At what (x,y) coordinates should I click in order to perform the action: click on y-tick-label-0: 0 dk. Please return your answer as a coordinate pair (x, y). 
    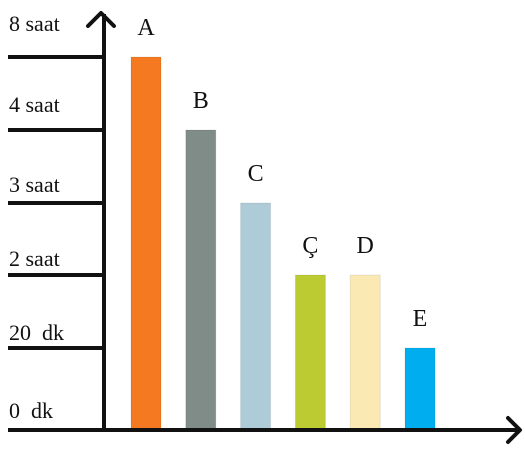
    Looking at the image, I should click on (31, 410).